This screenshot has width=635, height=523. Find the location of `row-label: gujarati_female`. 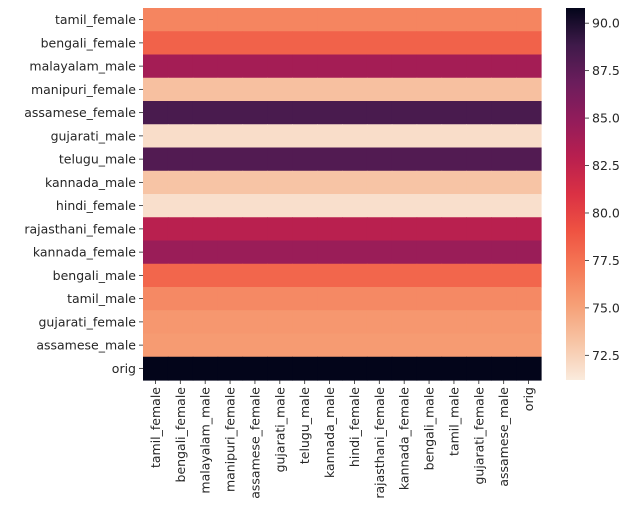

row-label: gujarati_female is located at coordinates (87, 321).